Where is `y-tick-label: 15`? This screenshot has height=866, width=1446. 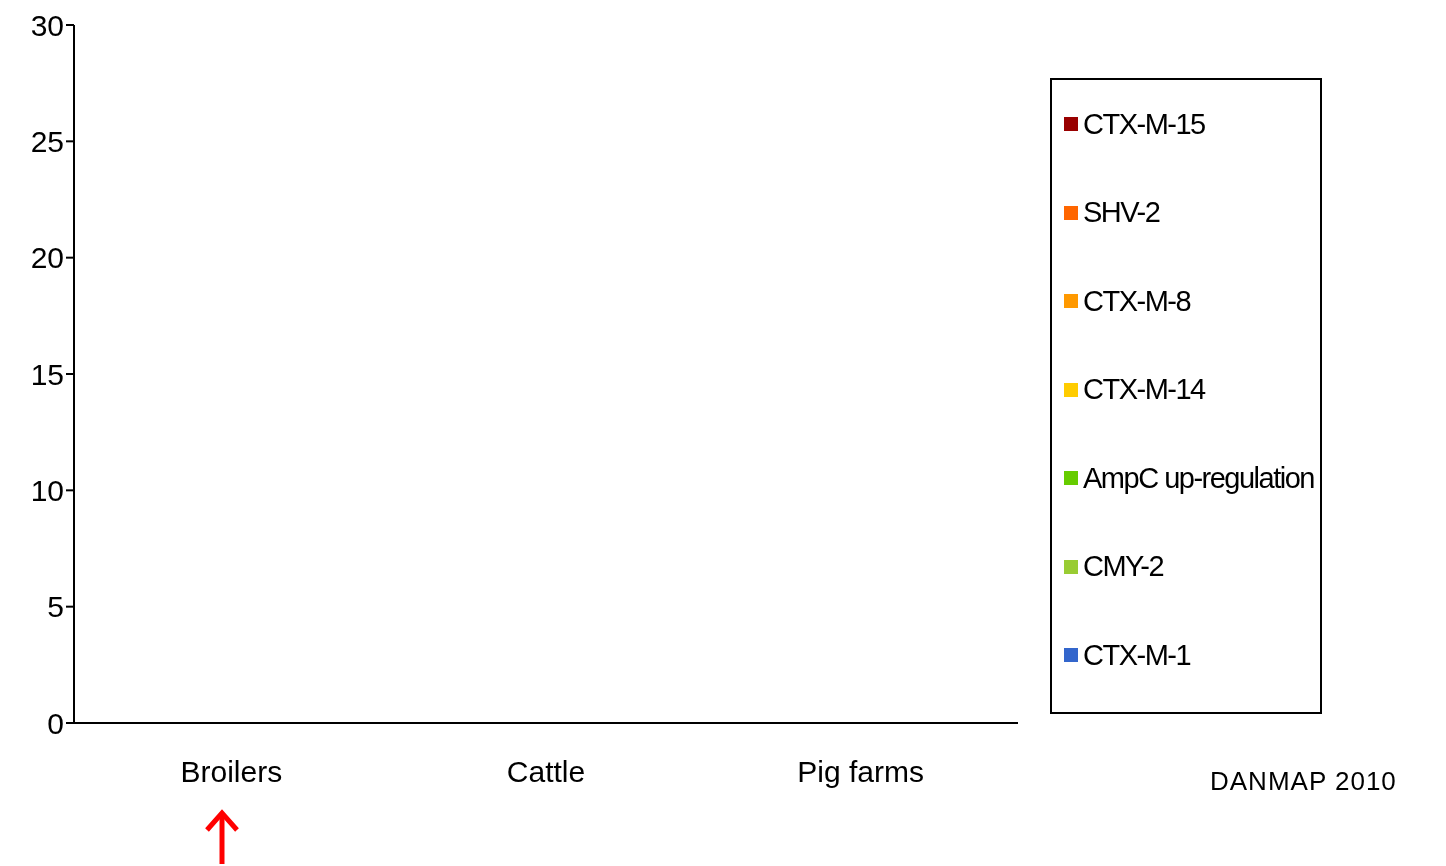
y-tick-label: 15 is located at coordinates (47, 374).